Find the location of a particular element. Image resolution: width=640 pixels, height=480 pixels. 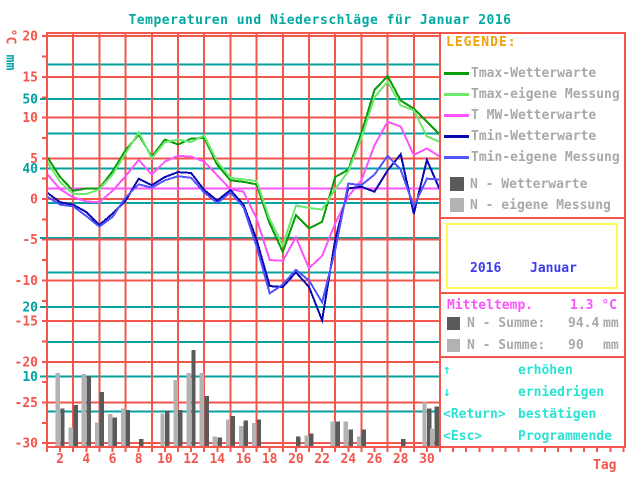

tmax-eigene-line-swatch is located at coordinates (456, 94).